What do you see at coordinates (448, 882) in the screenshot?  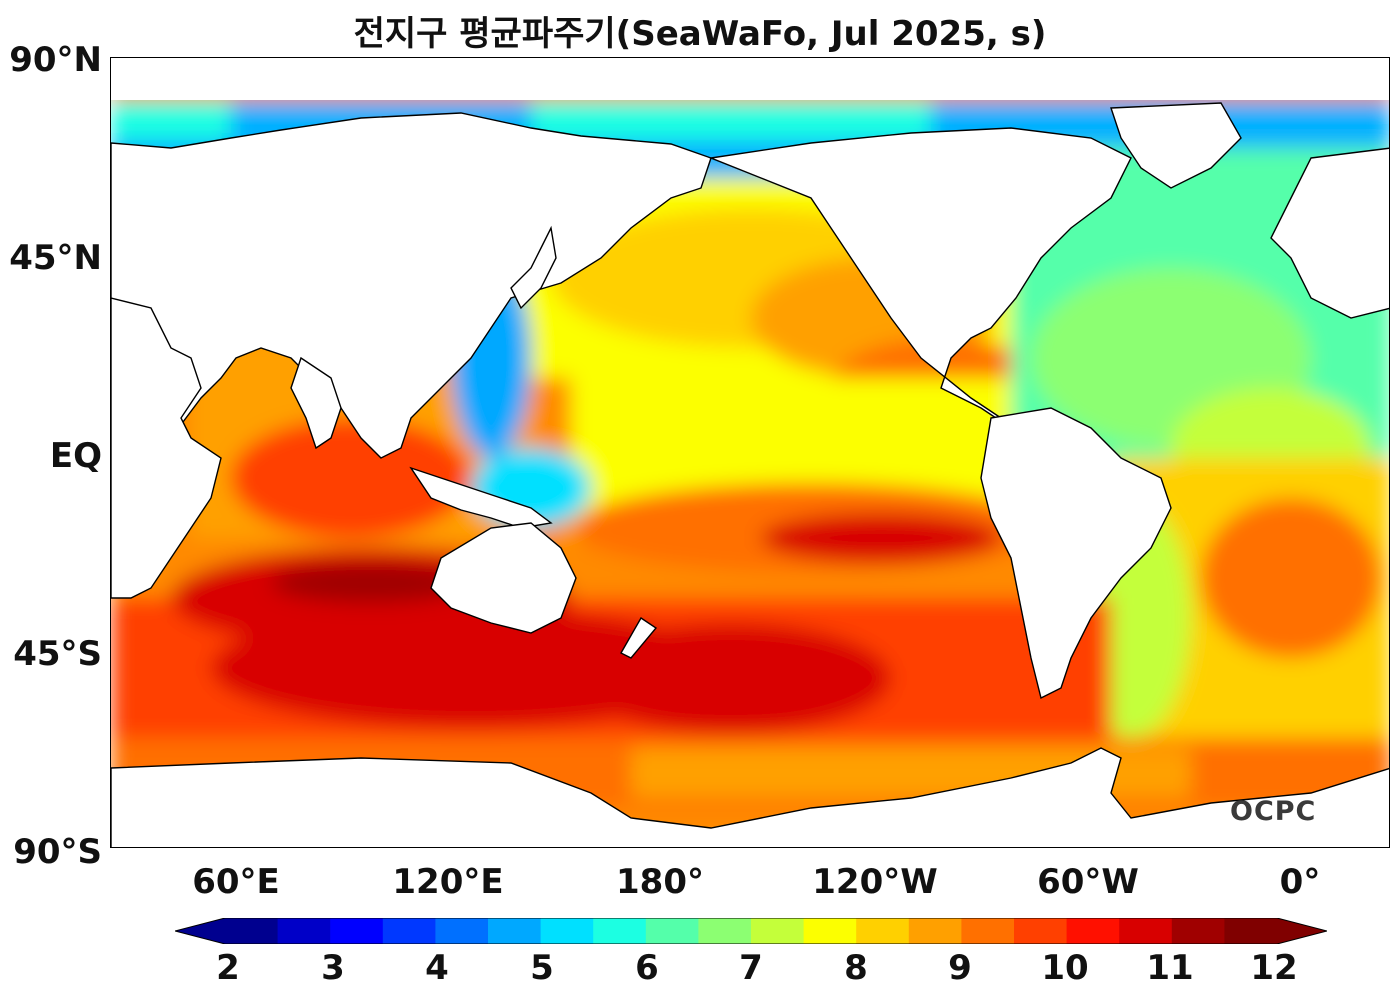 I see `lon-label-120e: 120°E` at bounding box center [448, 882].